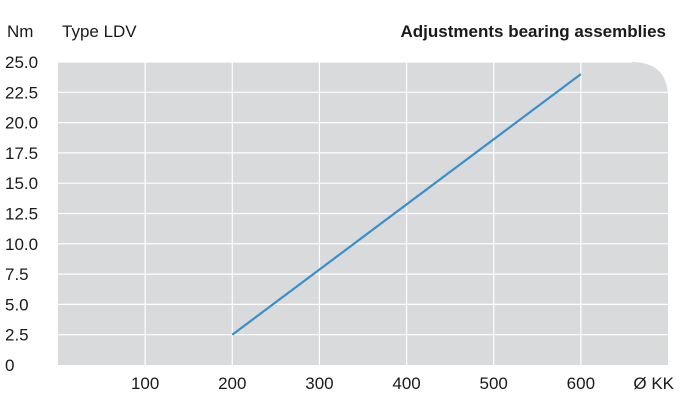 This screenshot has height=394, width=680. What do you see at coordinates (494, 383) in the screenshot?
I see `x-tick-label: 500` at bounding box center [494, 383].